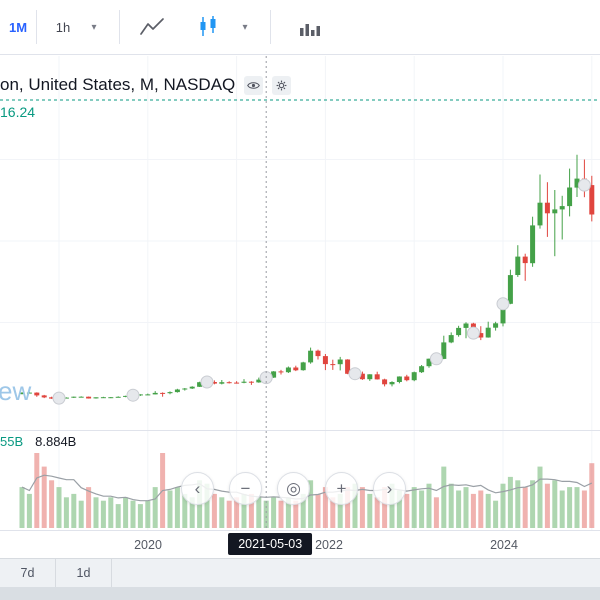 Image resolution: width=600 pixels, height=600 pixels. Describe the element at coordinates (208, 27) in the screenshot. I see `candle-style-button` at that location.